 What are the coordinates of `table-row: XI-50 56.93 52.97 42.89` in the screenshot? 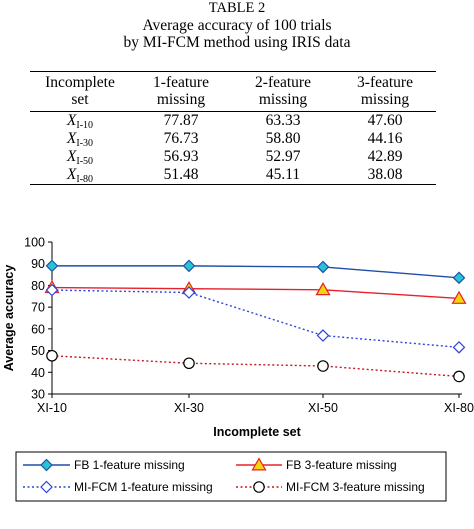 It's located at (233, 157).